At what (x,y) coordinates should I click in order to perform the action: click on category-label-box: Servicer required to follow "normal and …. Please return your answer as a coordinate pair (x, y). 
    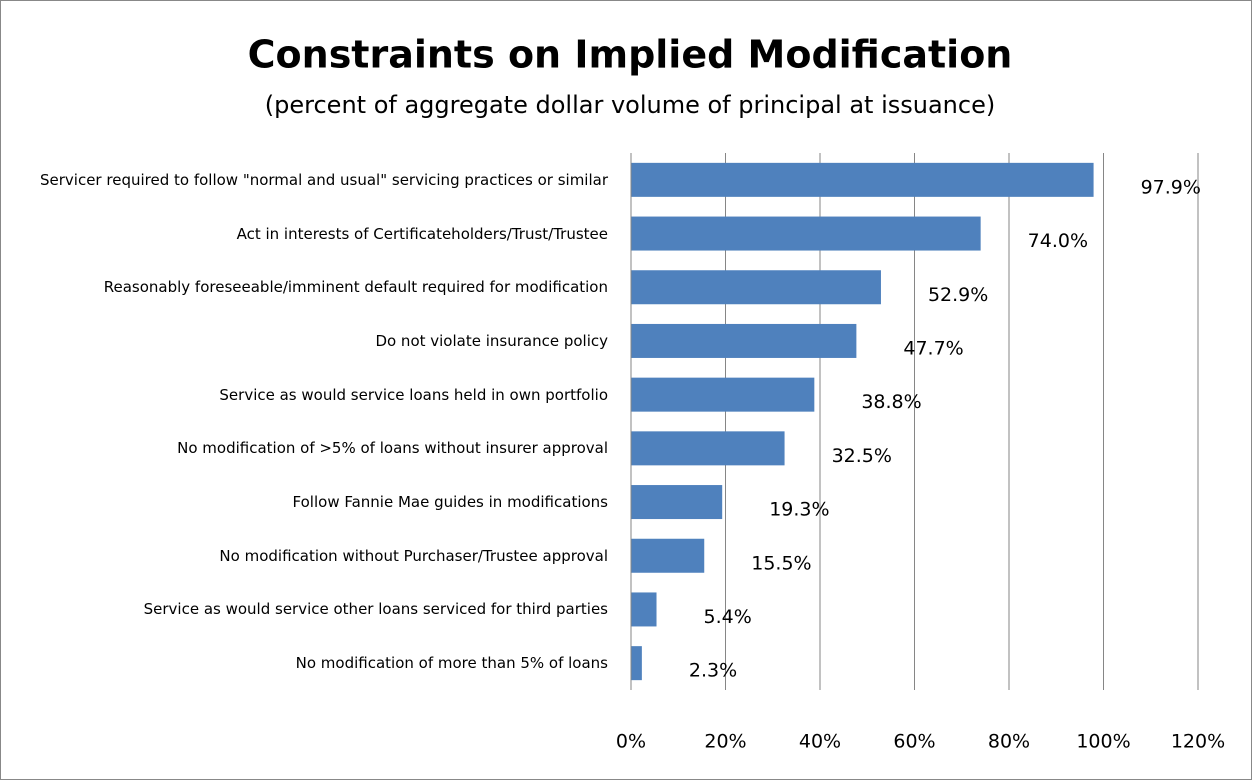
    Looking at the image, I should click on (313, 180).